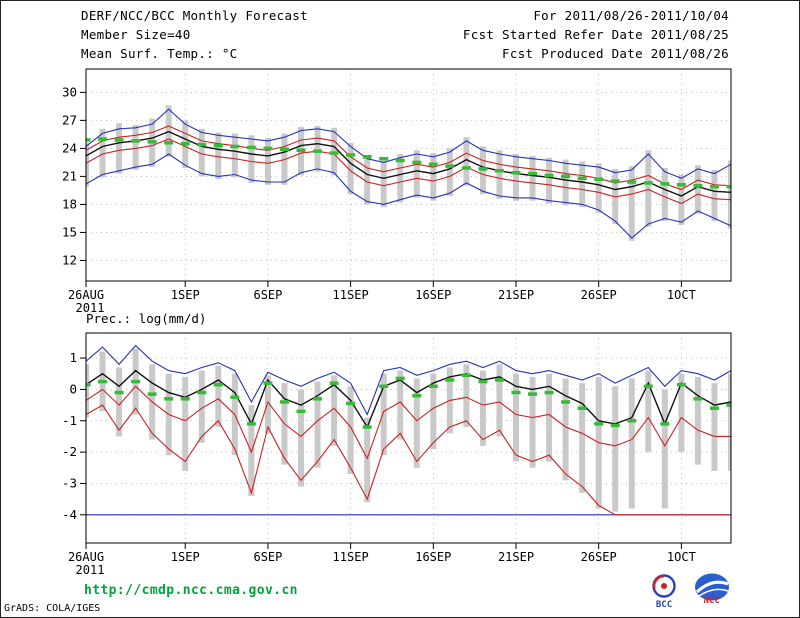 The height and width of the screenshot is (618, 800). What do you see at coordinates (69, 514) in the screenshot?
I see `svg-text: -4` at bounding box center [69, 514].